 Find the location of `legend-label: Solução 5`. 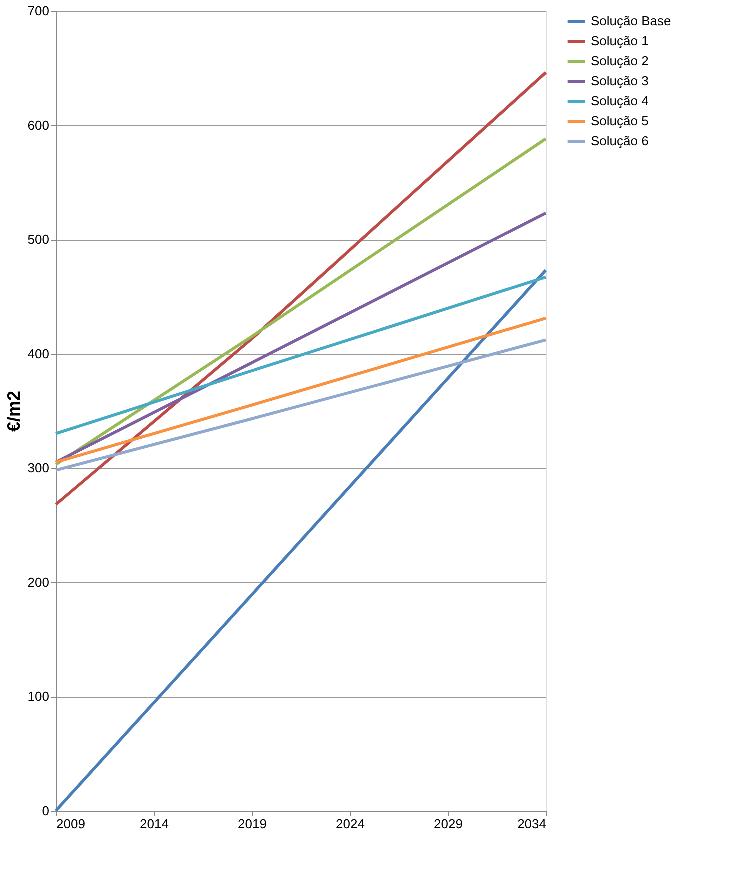

legend-label: Solução 5 is located at coordinates (620, 121).